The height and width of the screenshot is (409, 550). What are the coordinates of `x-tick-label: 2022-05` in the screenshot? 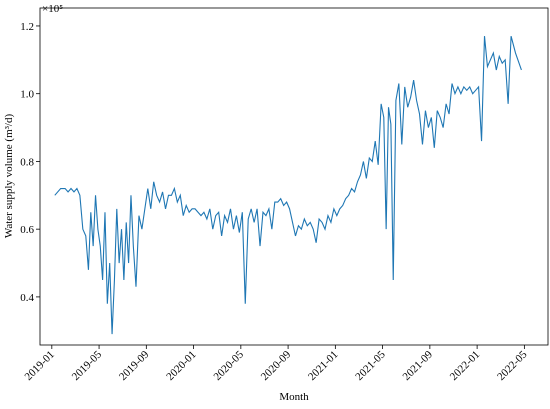 It's located at (512, 365).